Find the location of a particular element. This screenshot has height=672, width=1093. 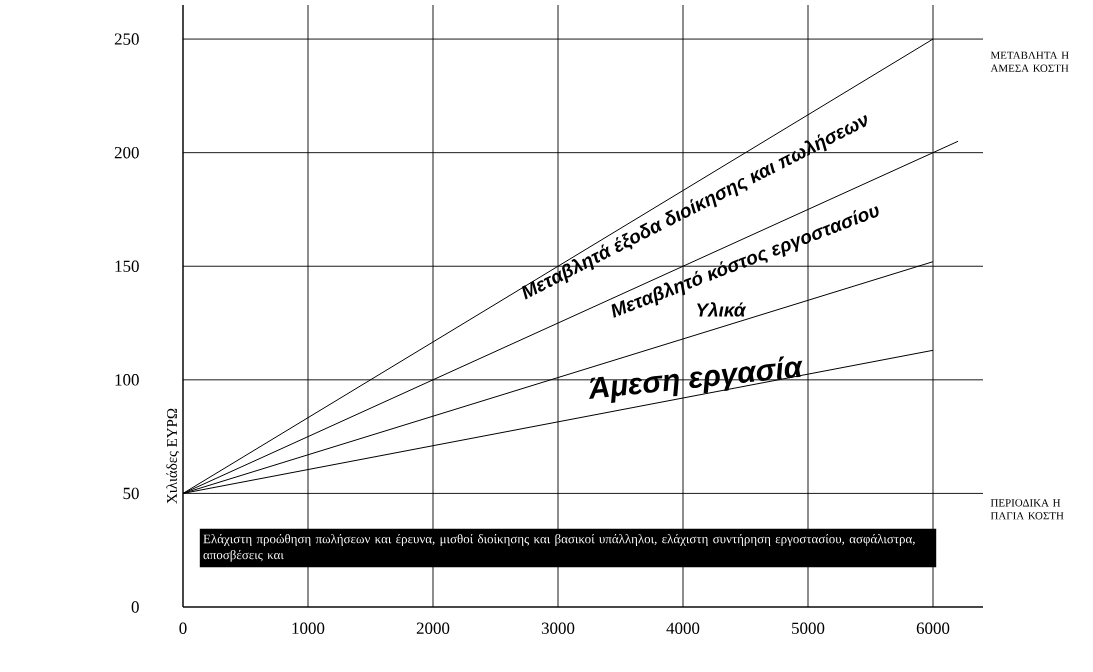

x-tick-label: 5000 is located at coordinates (808, 628).